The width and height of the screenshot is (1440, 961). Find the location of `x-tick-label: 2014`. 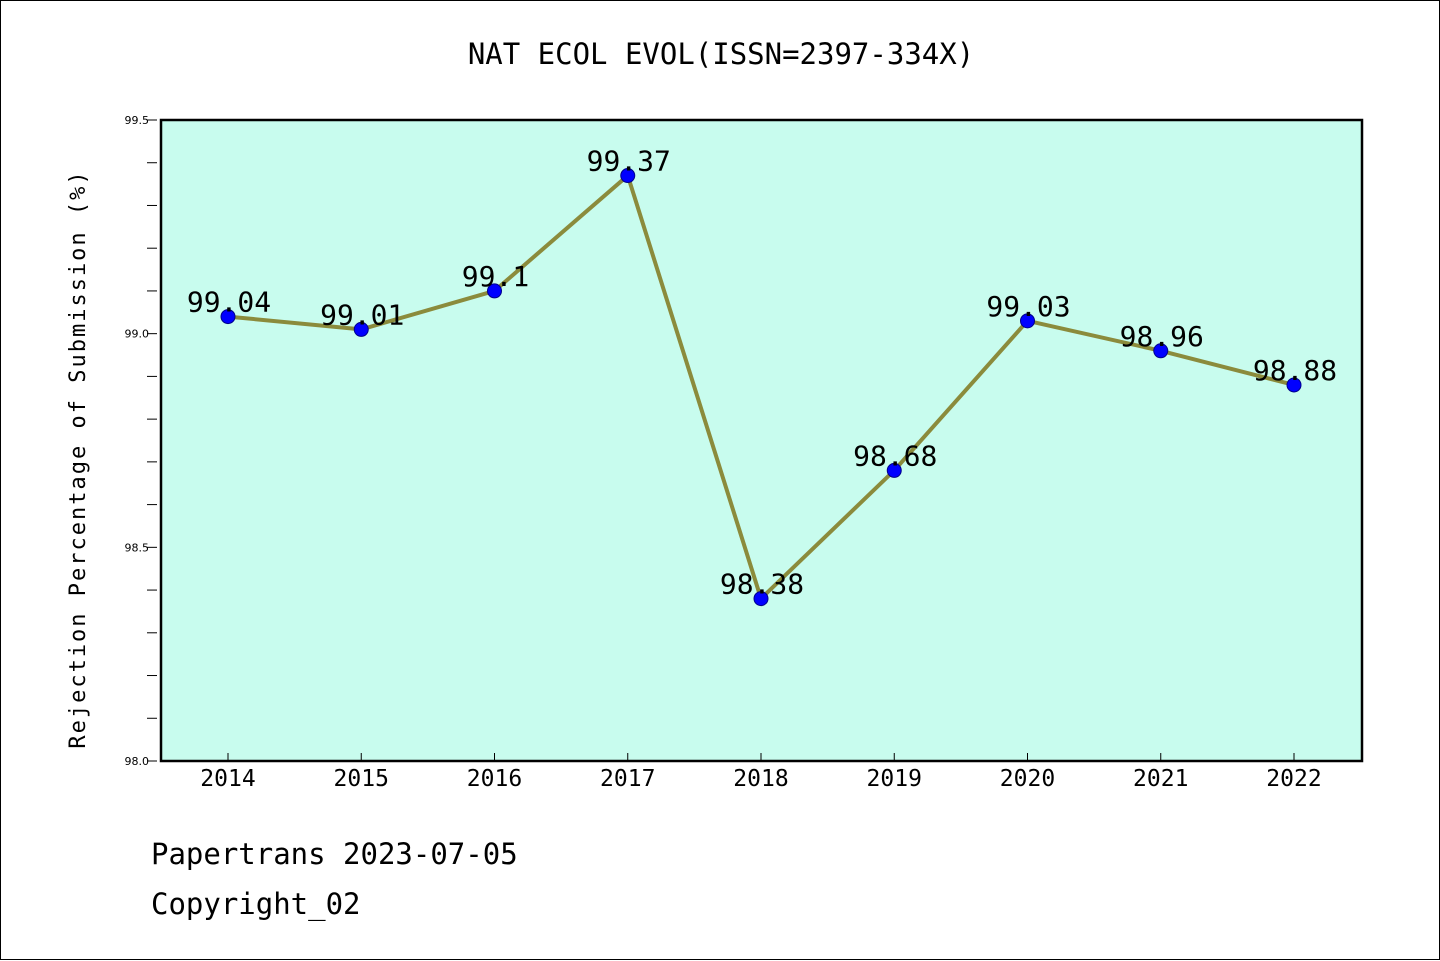

x-tick-label: 2014 is located at coordinates (227, 779).